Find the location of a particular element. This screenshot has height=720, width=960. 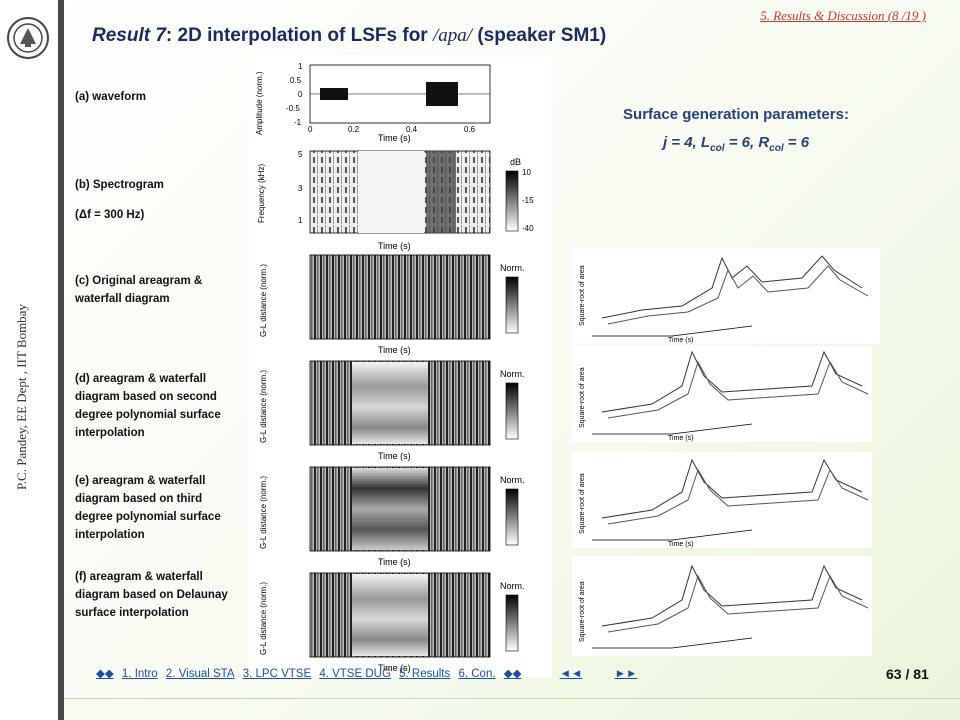

wf-original-zlabel: Square-root of area is located at coordinates (582, 295).